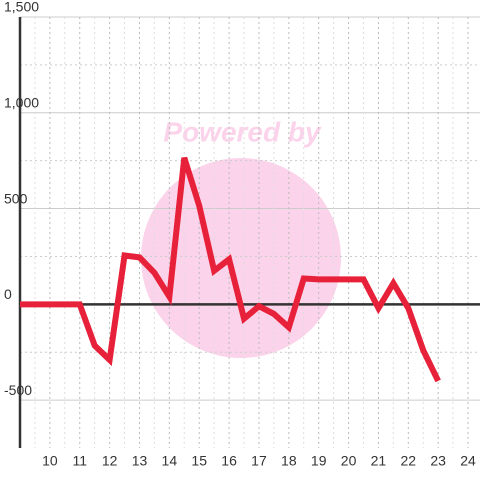 This screenshot has width=480, height=480. What do you see at coordinates (229, 461) in the screenshot?
I see `x-tick-label: 16` at bounding box center [229, 461].